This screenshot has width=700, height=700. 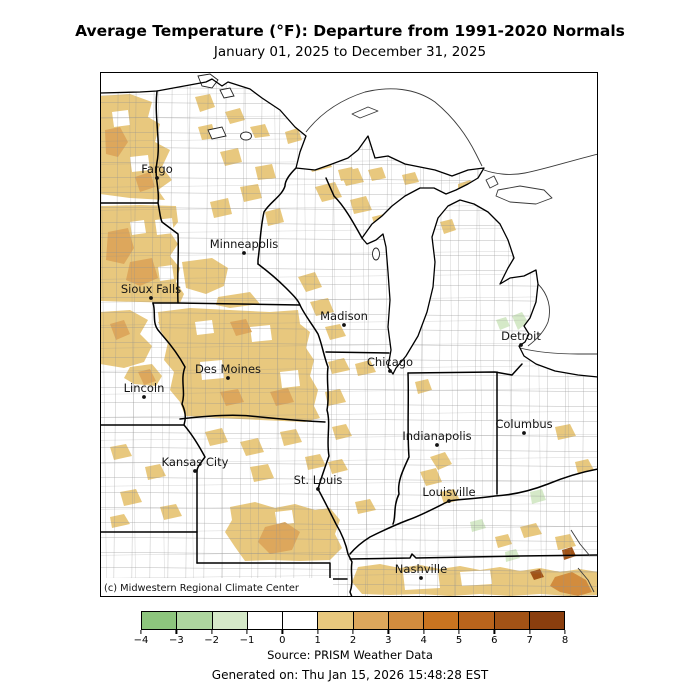 I want to click on colorbar-ticks: −4 −3 −2 −1 0 1 2 3 4 5 6 7 8, so click(x=351, y=640).